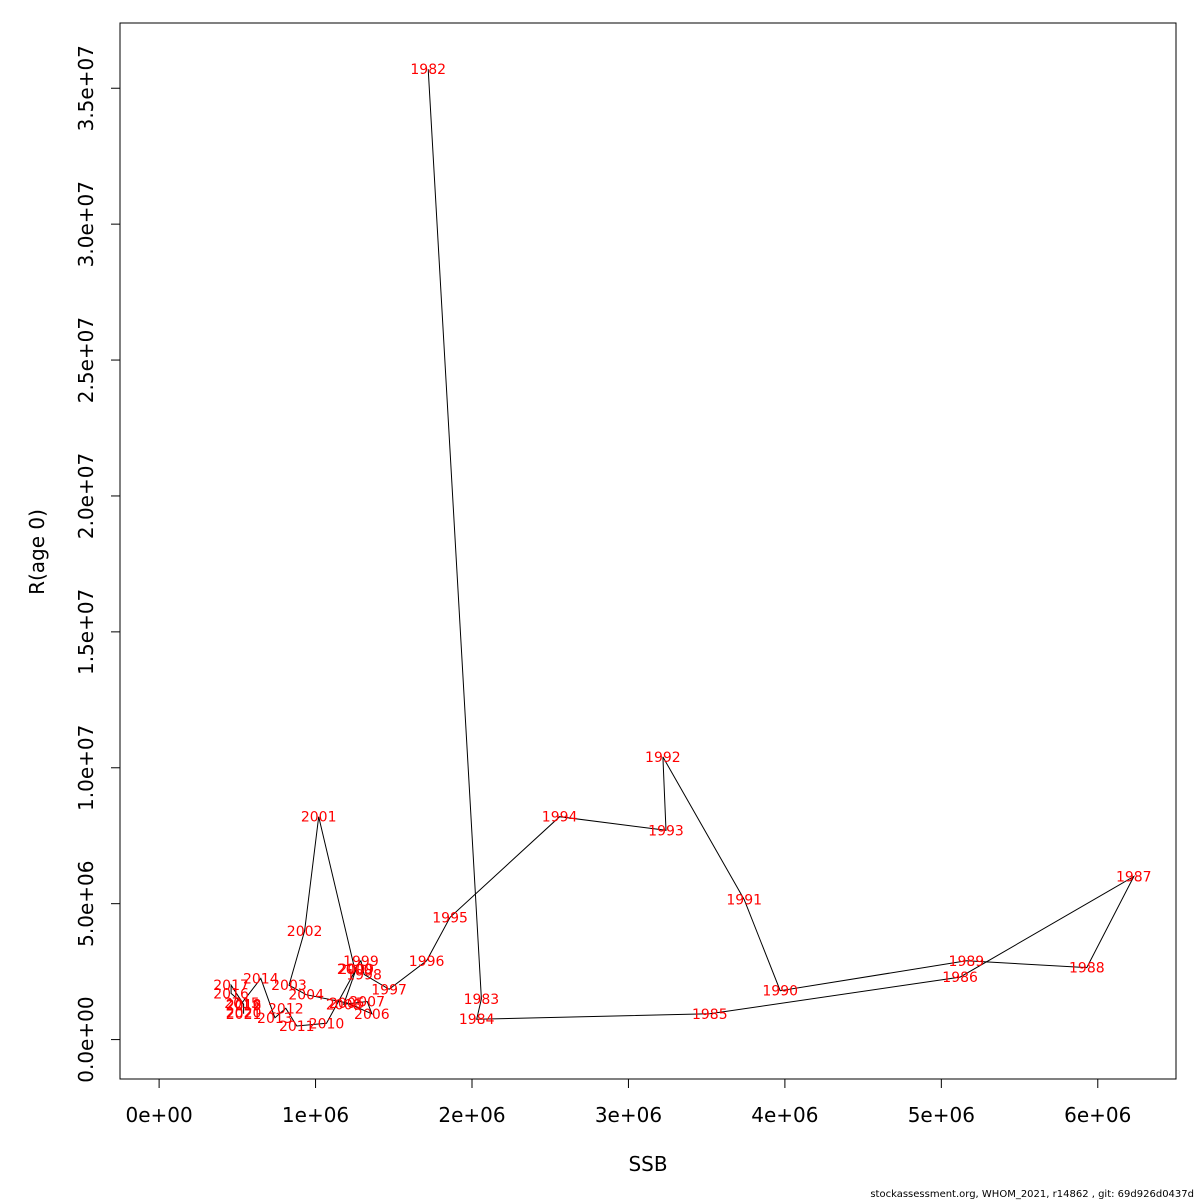 The image size is (1200, 1200). I want to click on point-label-2009: 2009, so click(356, 970).